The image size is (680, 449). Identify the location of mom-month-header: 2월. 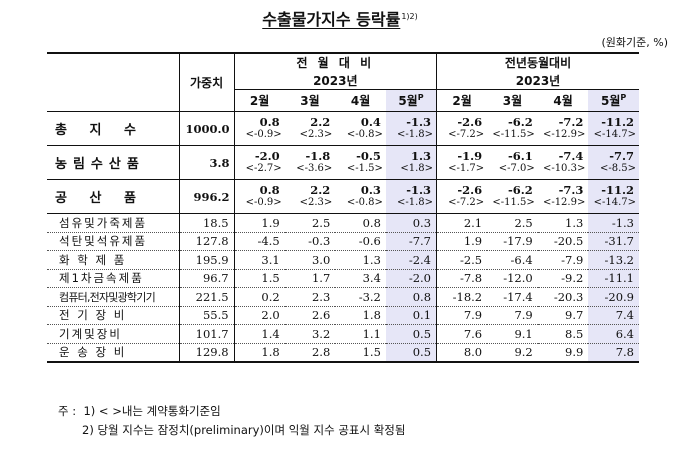
(259, 100).